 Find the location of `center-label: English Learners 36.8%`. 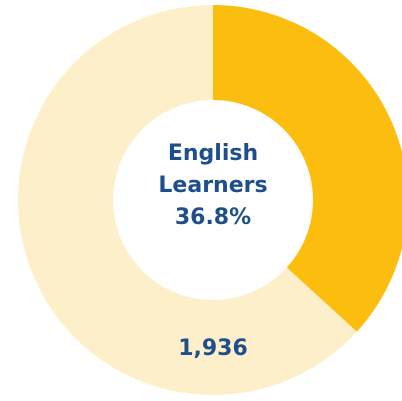

center-label: English Learners 36.8% is located at coordinates (213, 186).